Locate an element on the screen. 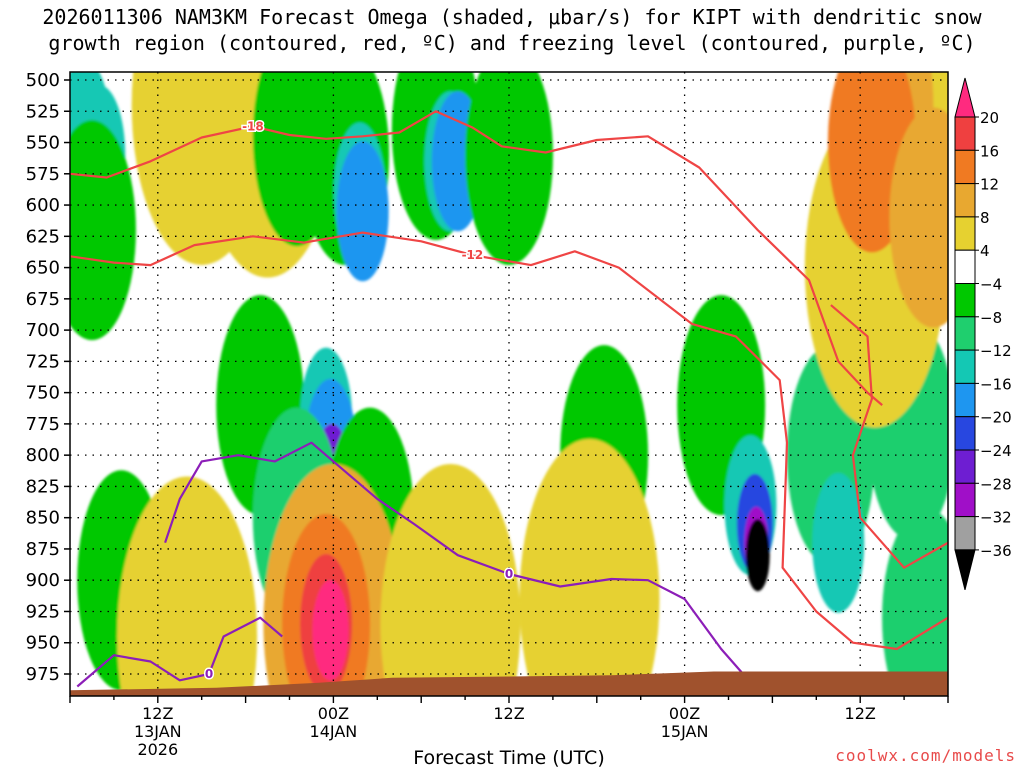 This screenshot has height=768, width=1024. terrain-fill is located at coordinates (509, 683).